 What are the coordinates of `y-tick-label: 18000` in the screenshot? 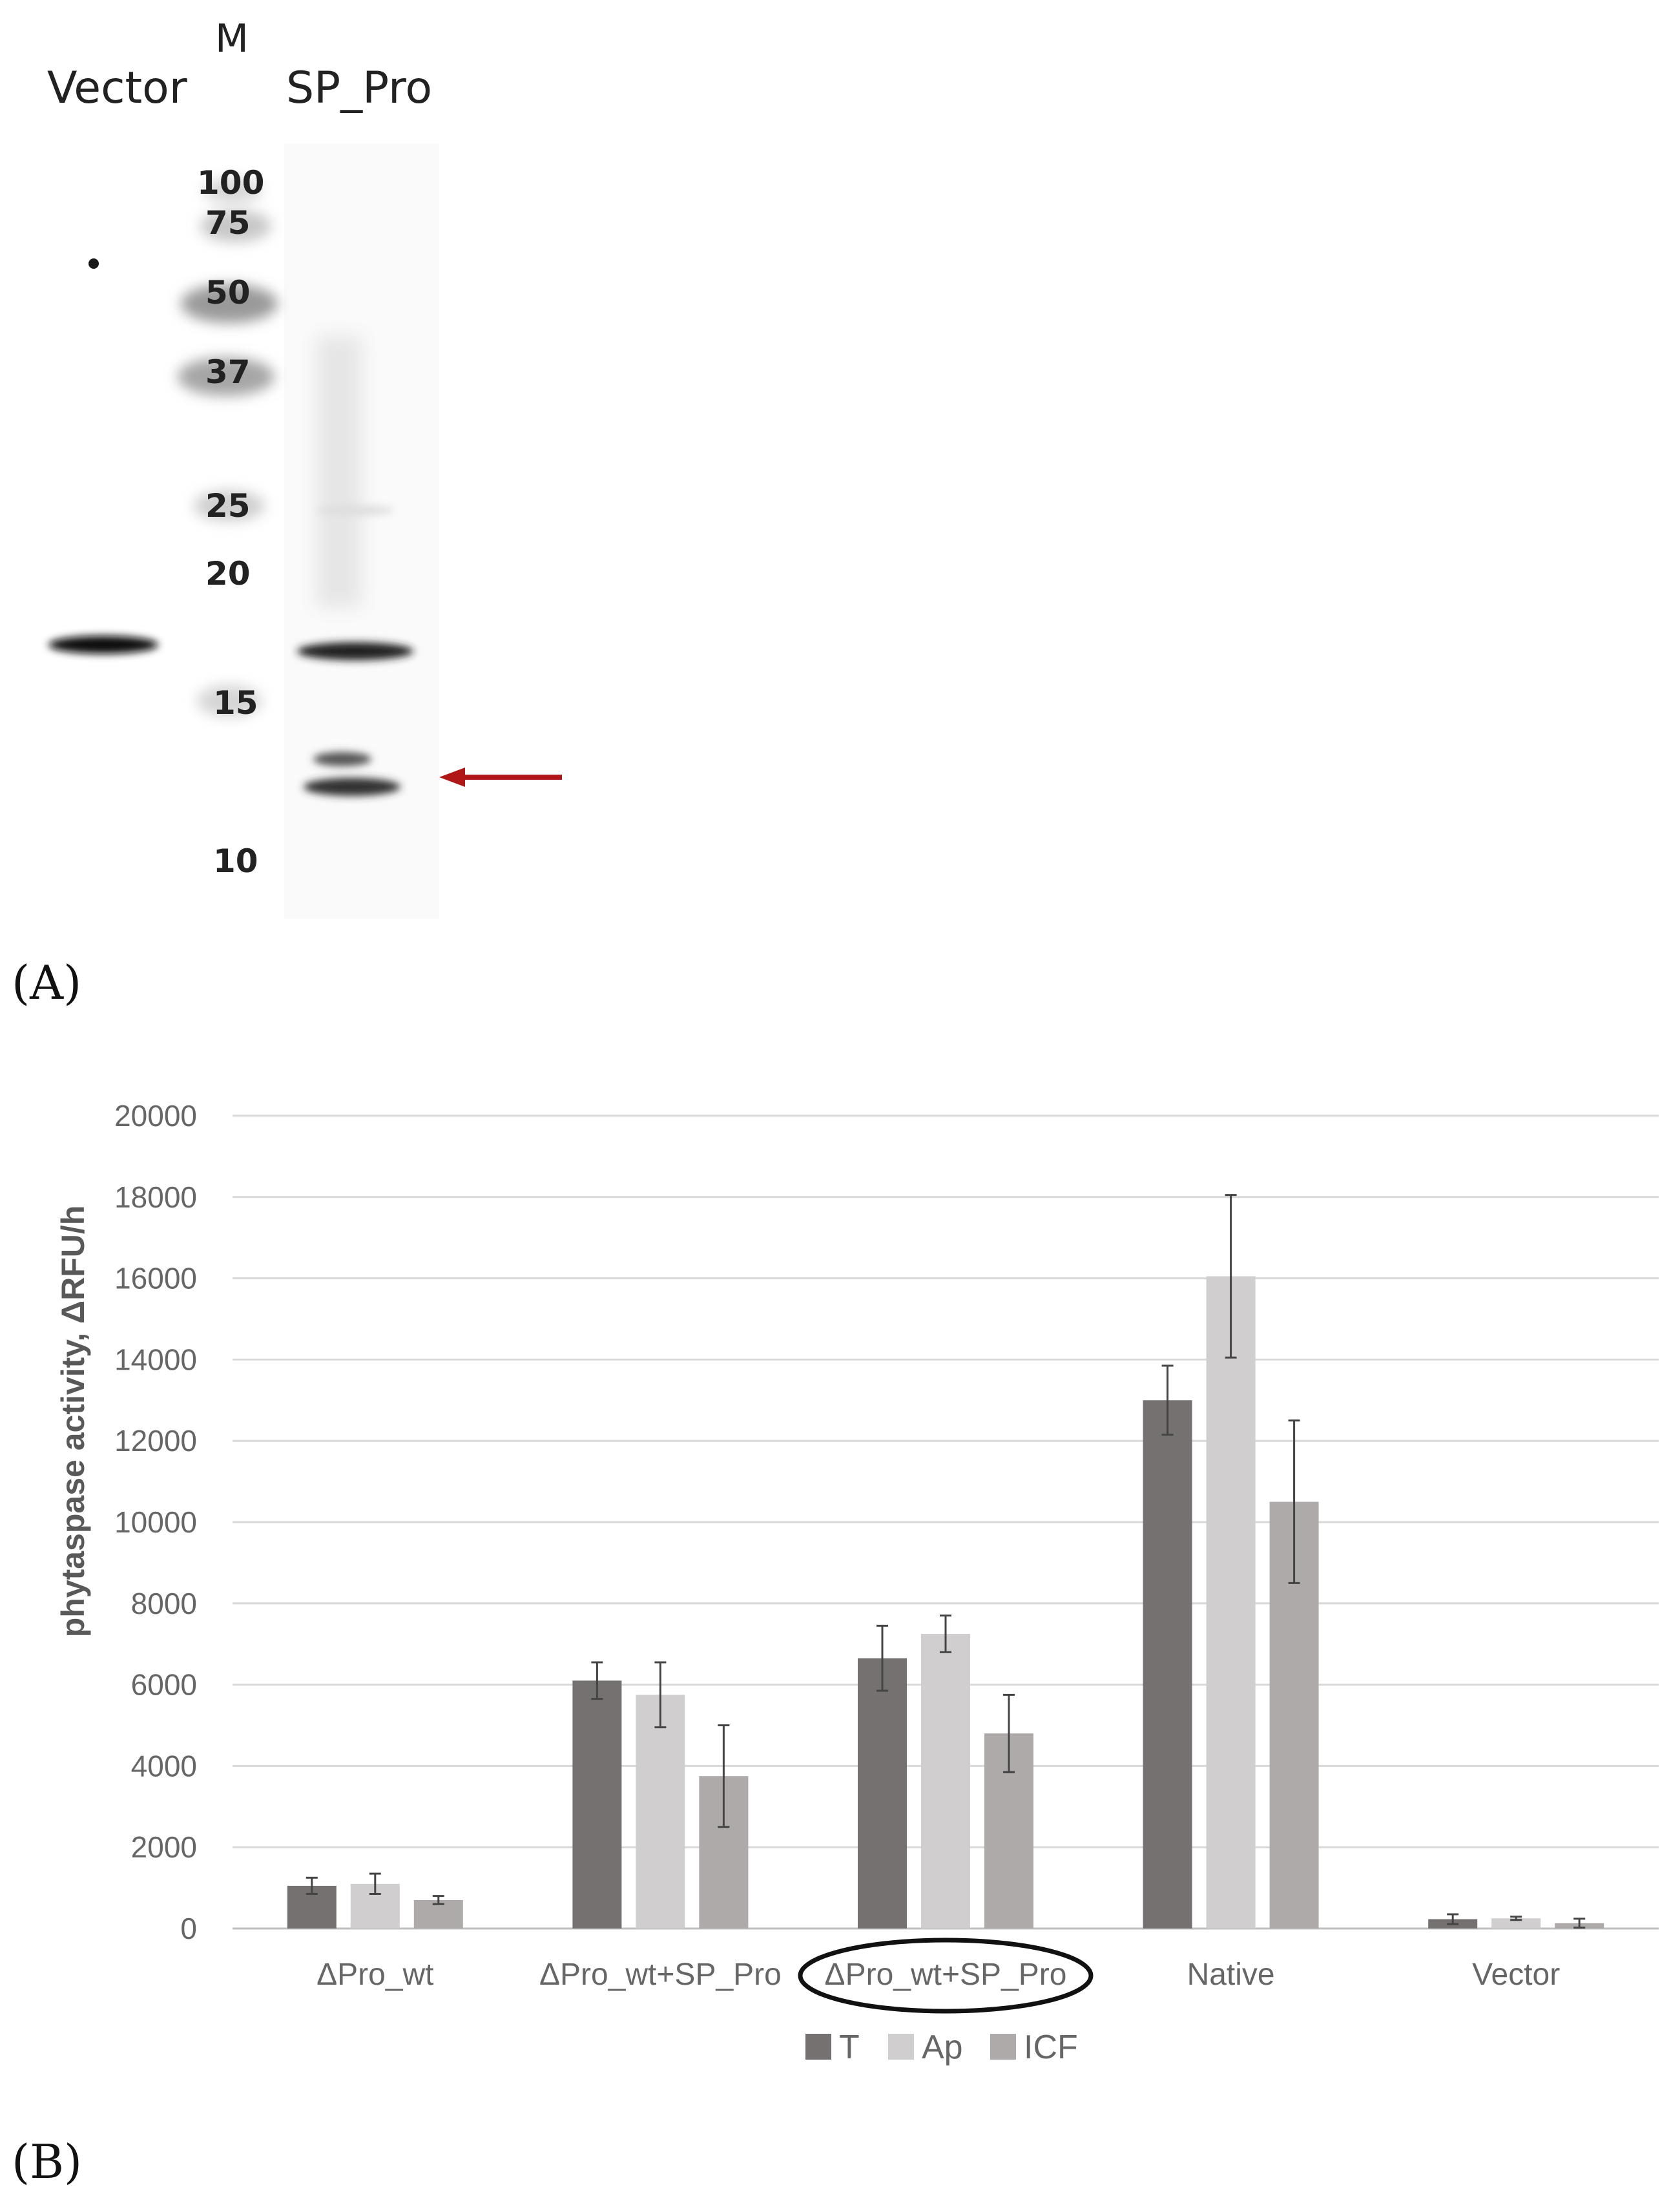 It's located at (155, 1197).